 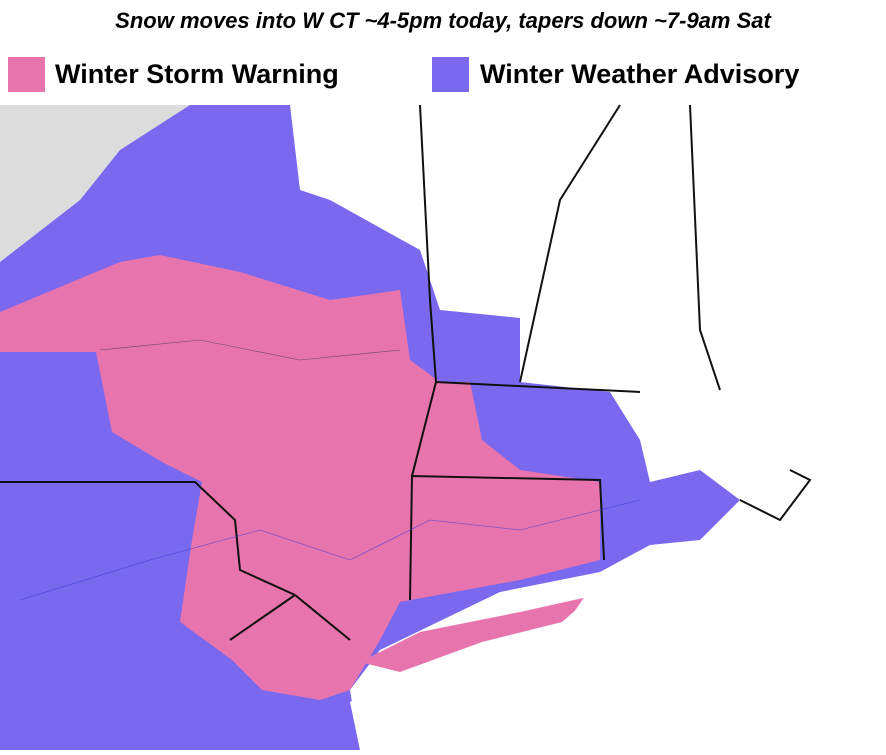 What do you see at coordinates (197, 74) in the screenshot?
I see `legend-label: Winter Storm Warning` at bounding box center [197, 74].